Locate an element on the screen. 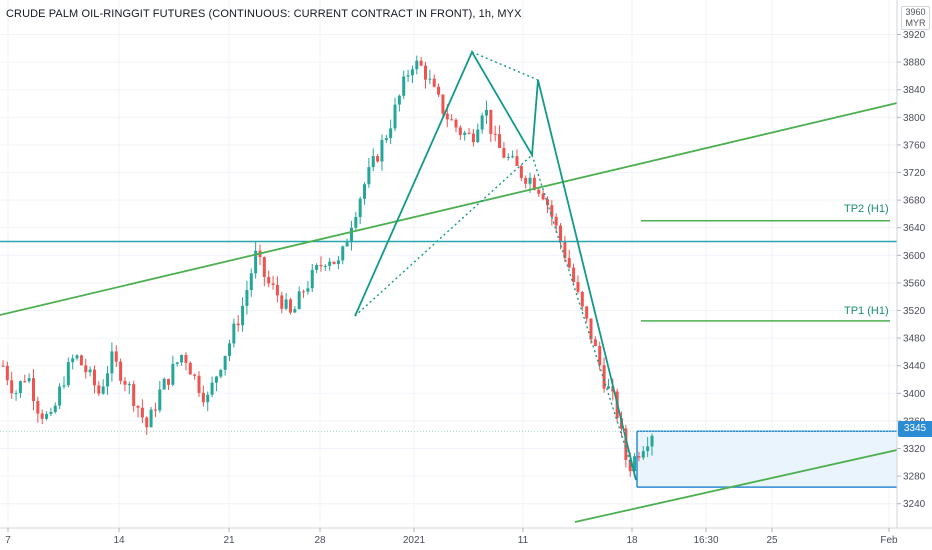 The height and width of the screenshot is (550, 932). x-tick-label: 7 is located at coordinates (8, 540).